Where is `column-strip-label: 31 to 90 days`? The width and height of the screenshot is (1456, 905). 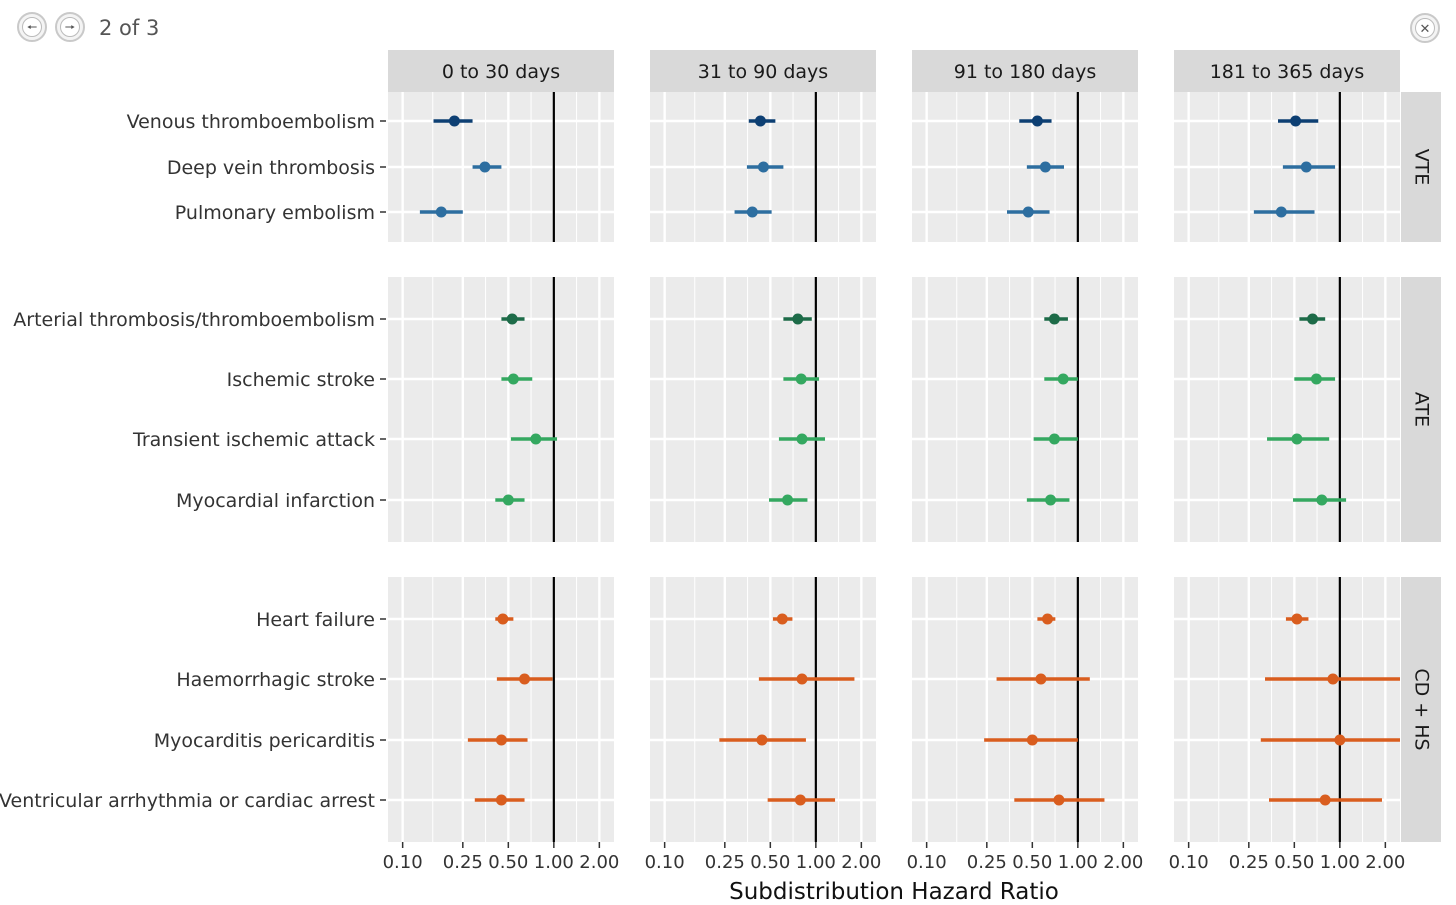 column-strip-label: 31 to 90 days is located at coordinates (763, 72).